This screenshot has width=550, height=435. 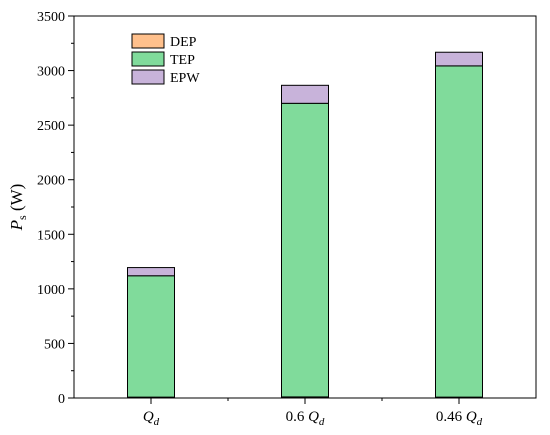 I want to click on x-tick-label: Qd, so click(x=151, y=418).